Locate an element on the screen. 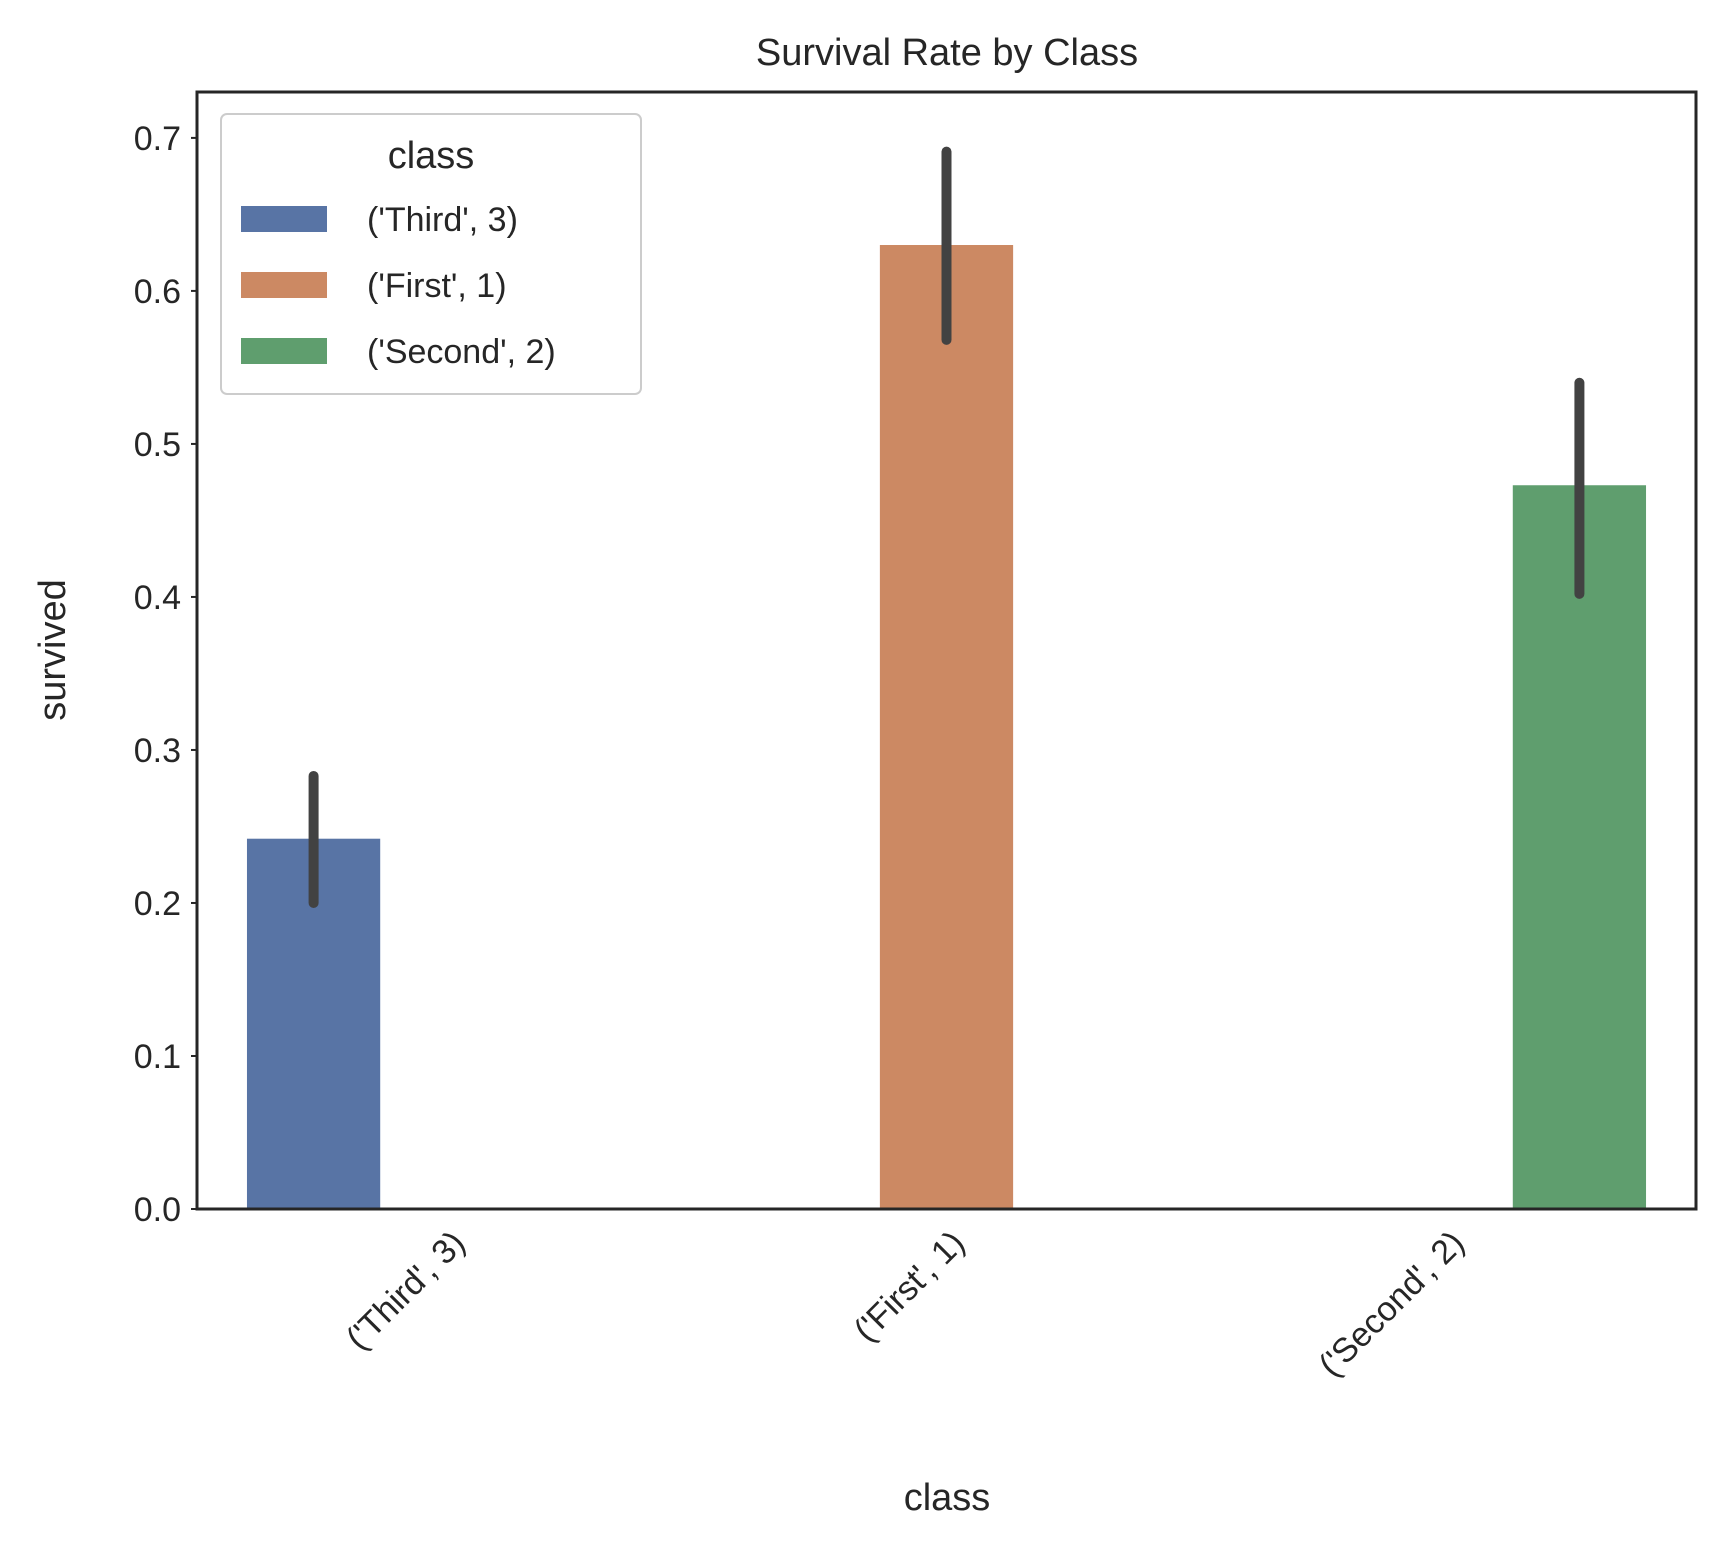  y-tick-label: 0.7 is located at coordinates (157, 139).